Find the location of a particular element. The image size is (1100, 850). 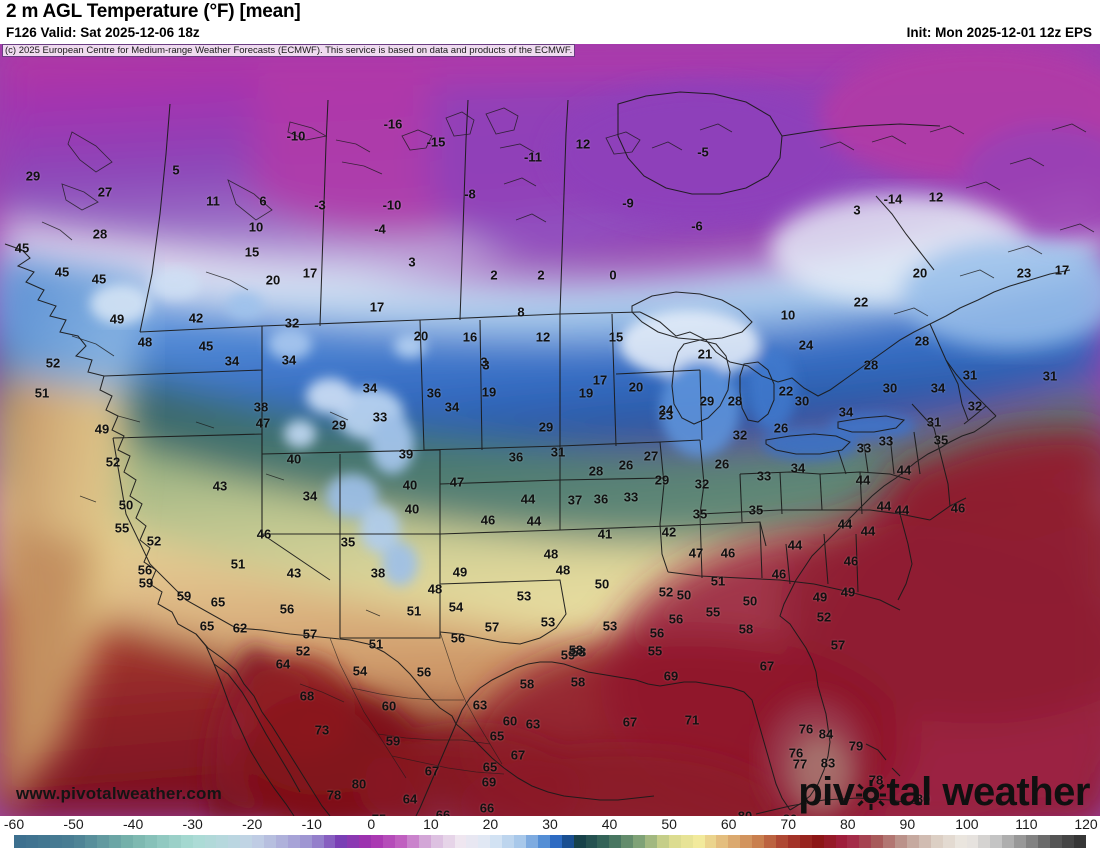

gear-sun-icon is located at coordinates (870, 795).